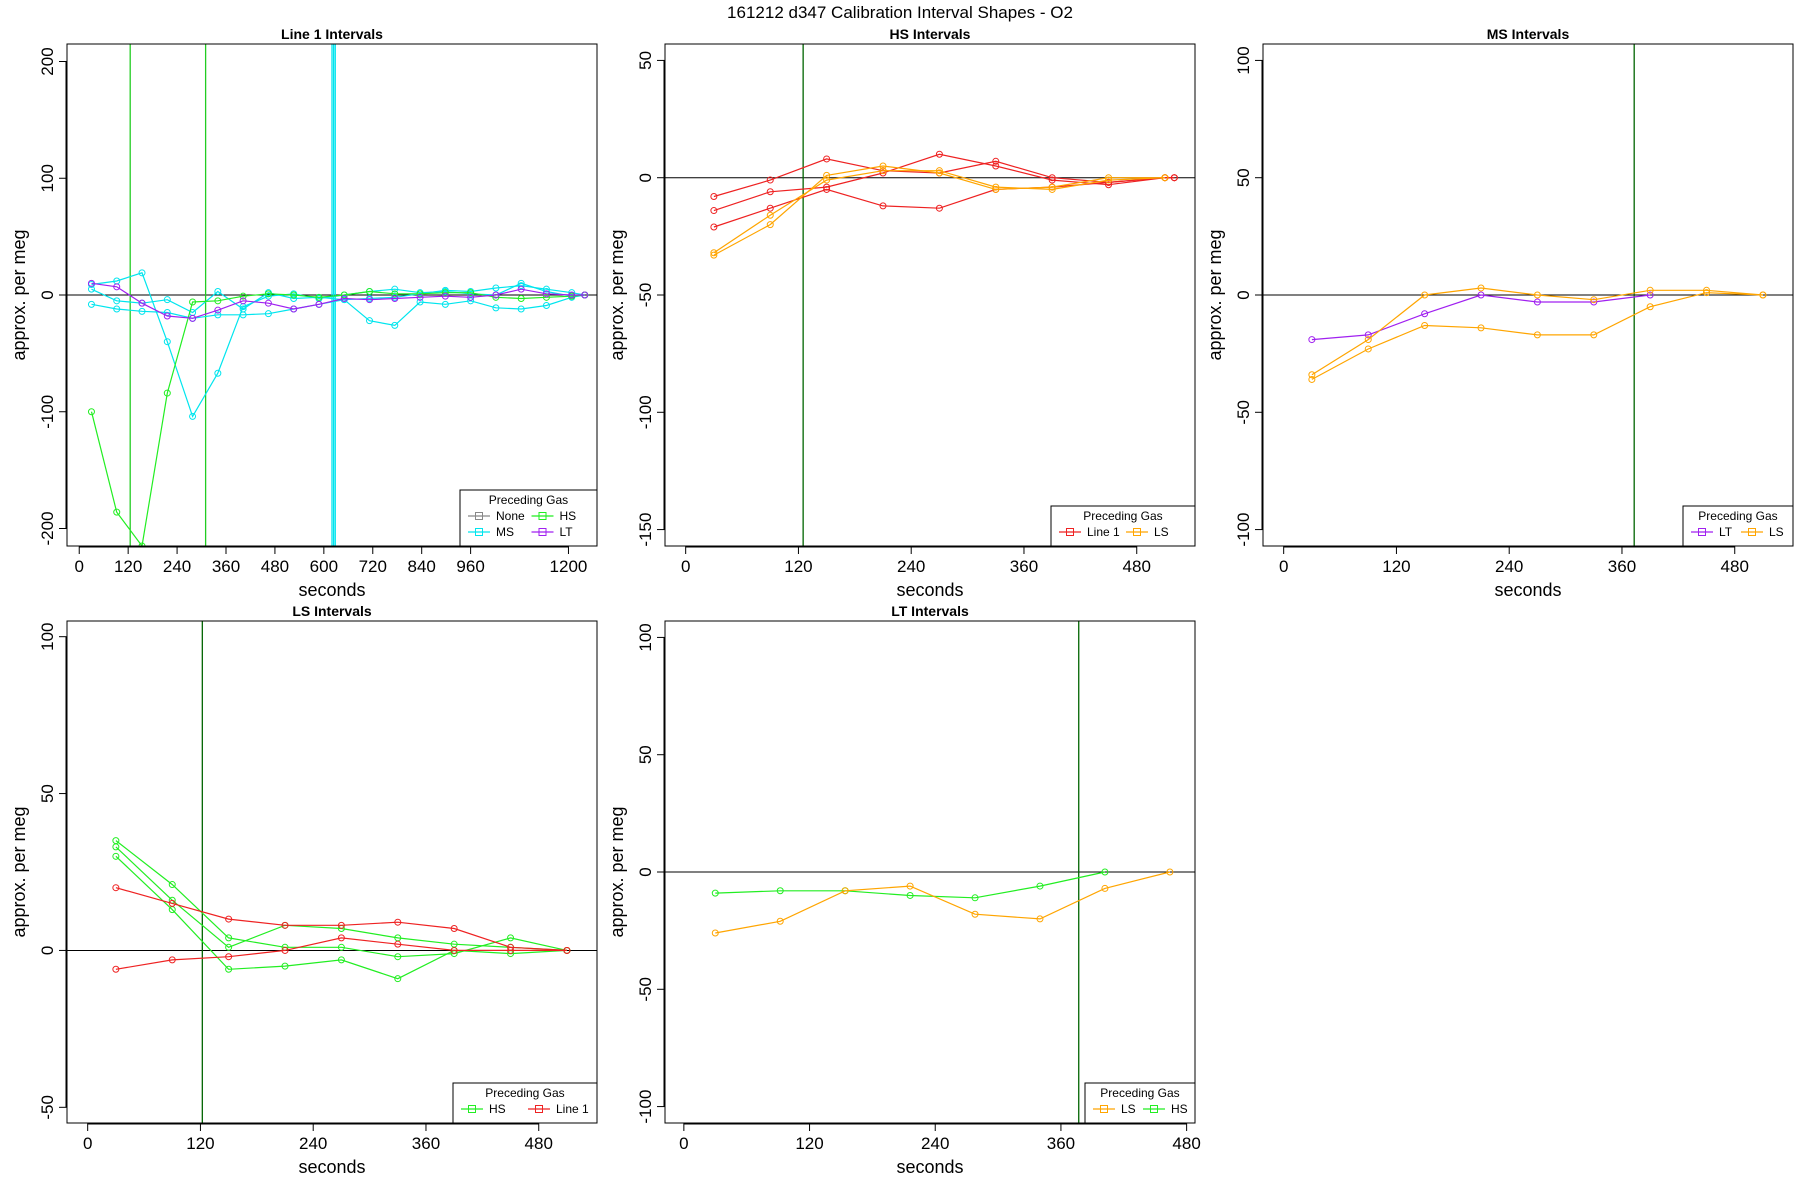 This screenshot has width=1800, height=1200. Describe the element at coordinates (47, 528) in the screenshot. I see `y-tick-label: -200` at that location.